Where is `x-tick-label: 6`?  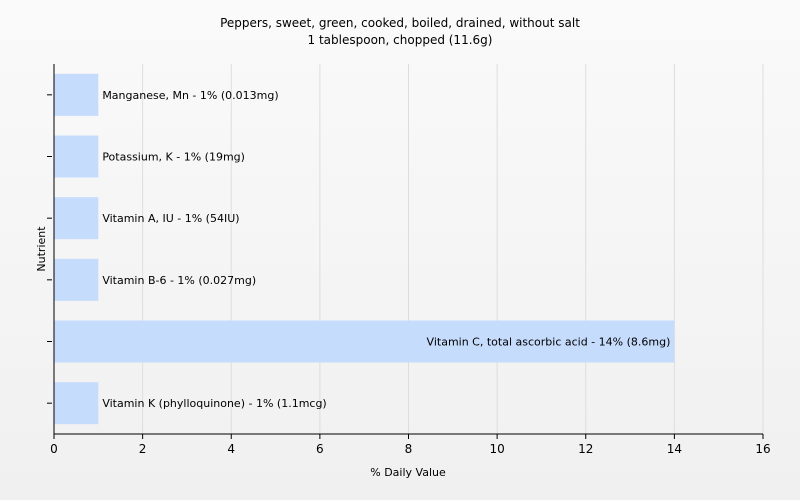
x-tick-label: 6 is located at coordinates (320, 449).